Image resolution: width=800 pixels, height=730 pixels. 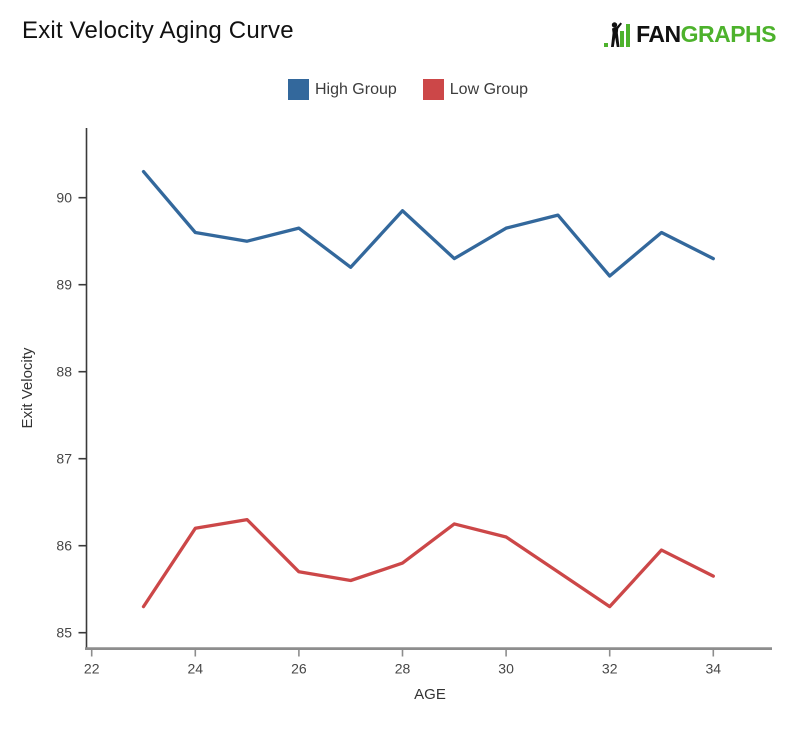 I want to click on y-tick-label: 85, so click(x=64, y=633).